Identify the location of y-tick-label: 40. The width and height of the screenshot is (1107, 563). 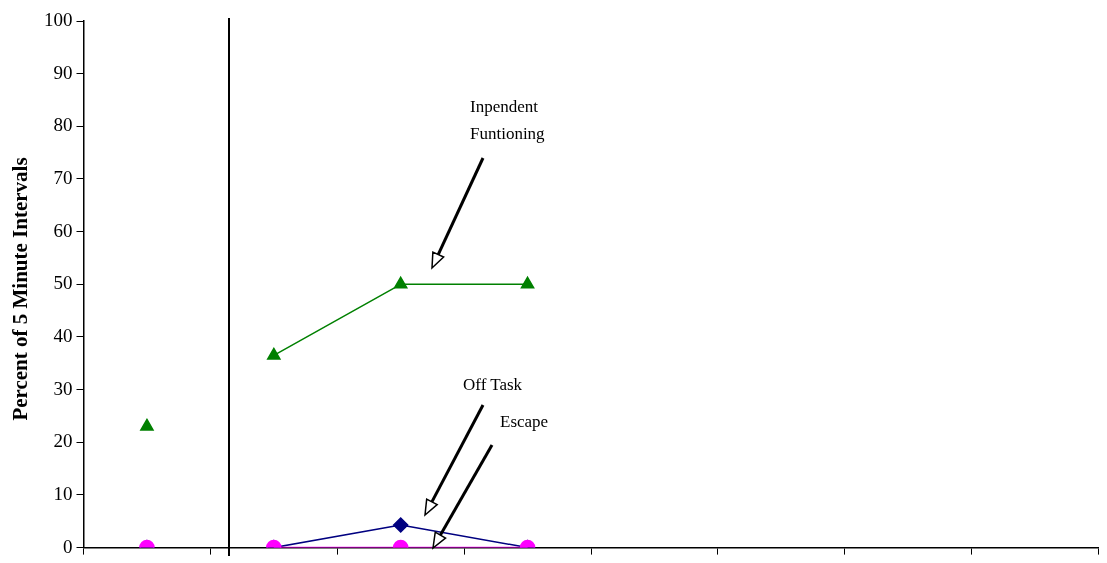
(63, 335).